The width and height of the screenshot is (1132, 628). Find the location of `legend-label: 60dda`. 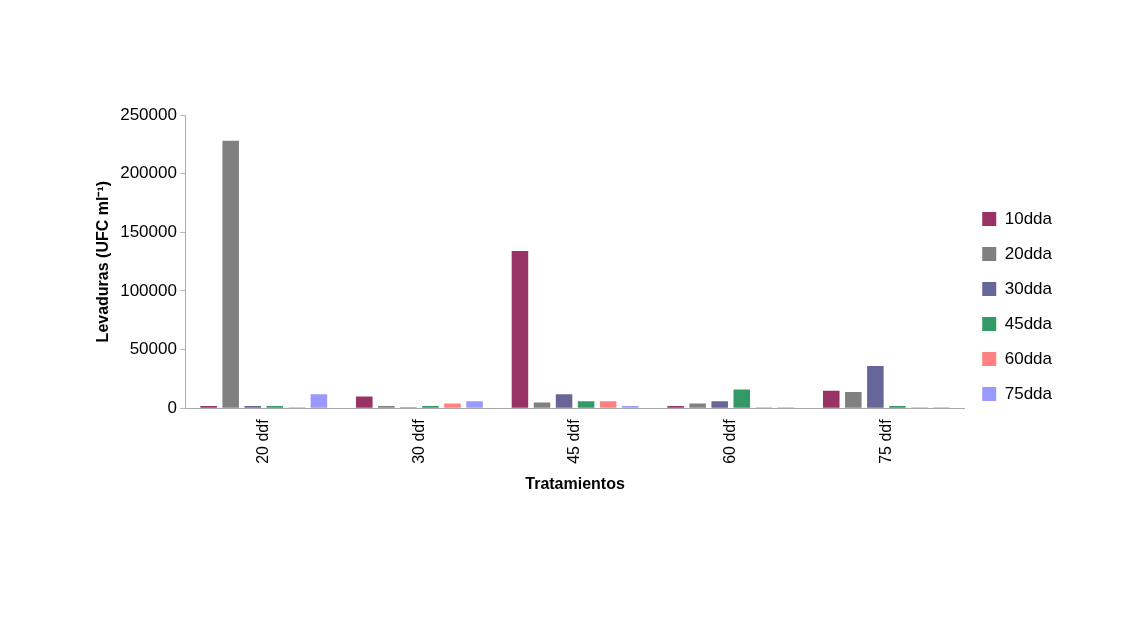

legend-label: 60dda is located at coordinates (1028, 358).